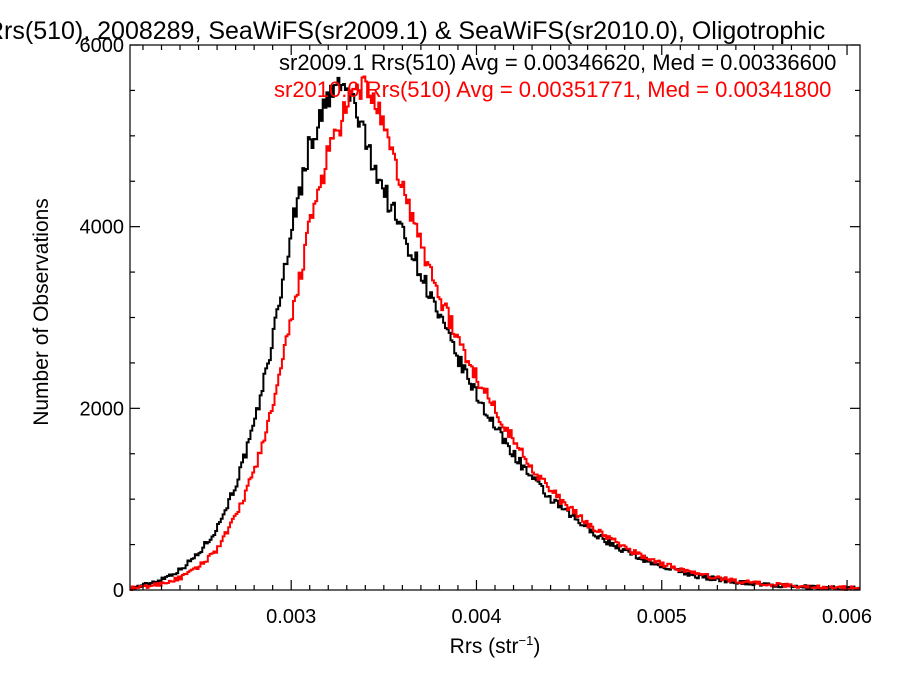  I want to click on y-tick-label: 6000, so click(102, 46).